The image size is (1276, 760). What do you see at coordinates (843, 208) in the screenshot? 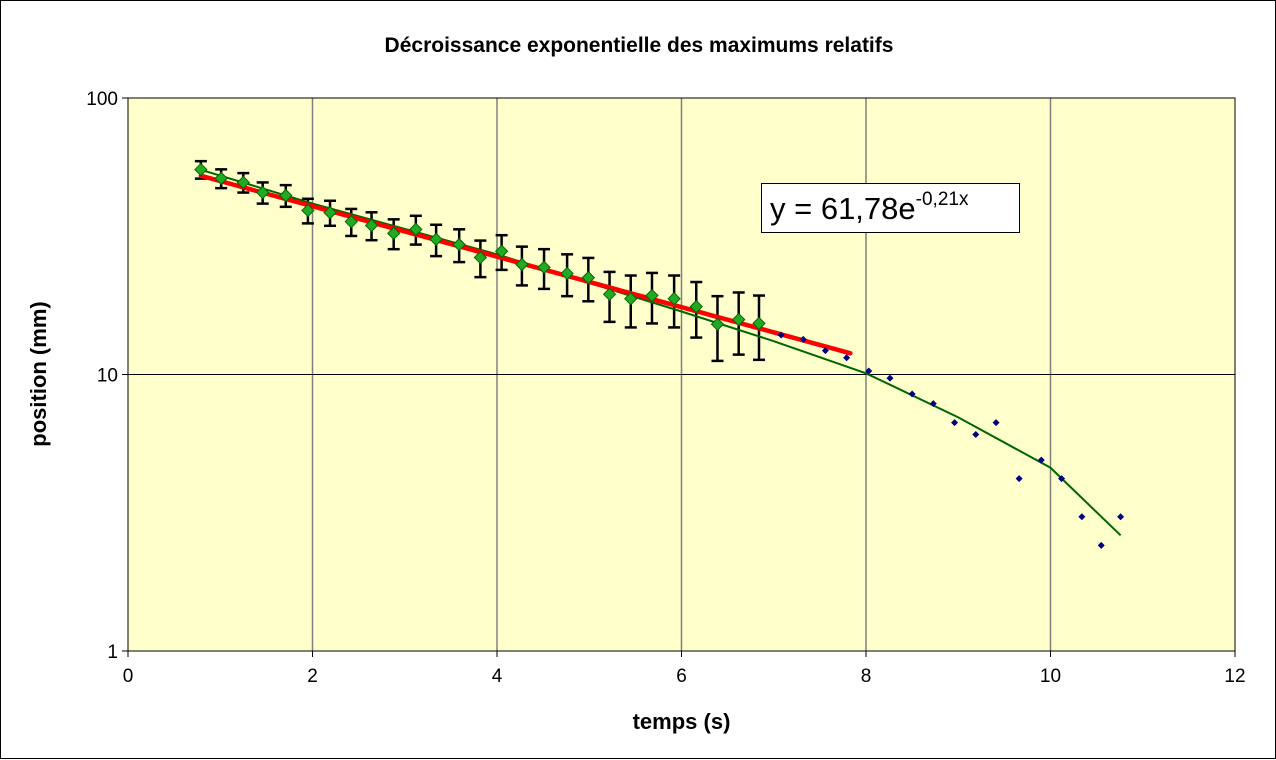
I see `equation-text: y = 61,78e` at bounding box center [843, 208].